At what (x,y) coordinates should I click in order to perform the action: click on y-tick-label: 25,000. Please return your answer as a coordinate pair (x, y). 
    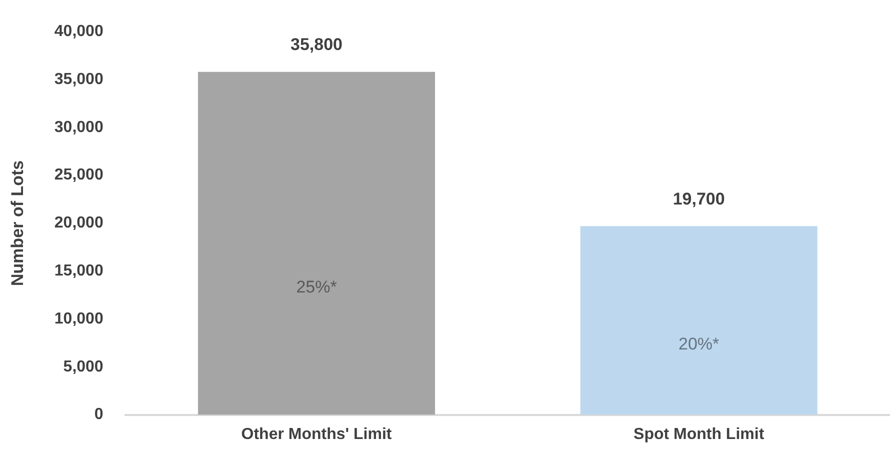
    Looking at the image, I should click on (79, 175).